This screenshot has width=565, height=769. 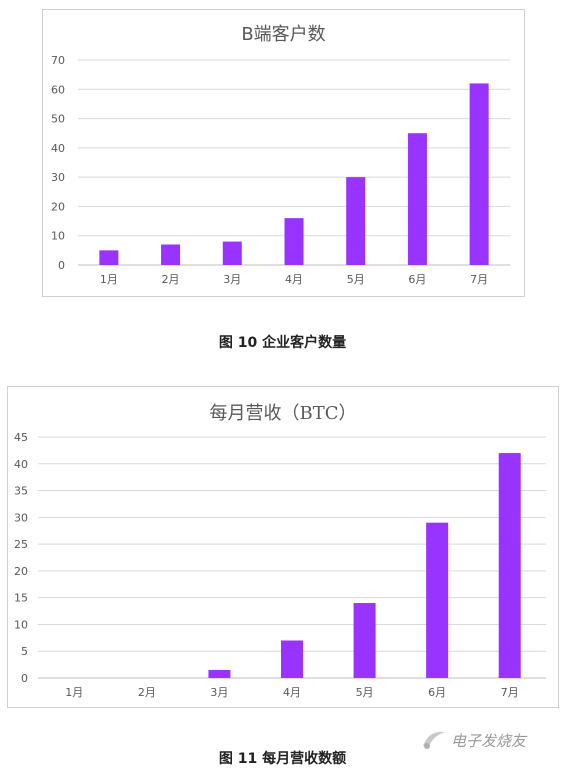 I want to click on watermark: 电子发烧友, so click(x=483, y=739).